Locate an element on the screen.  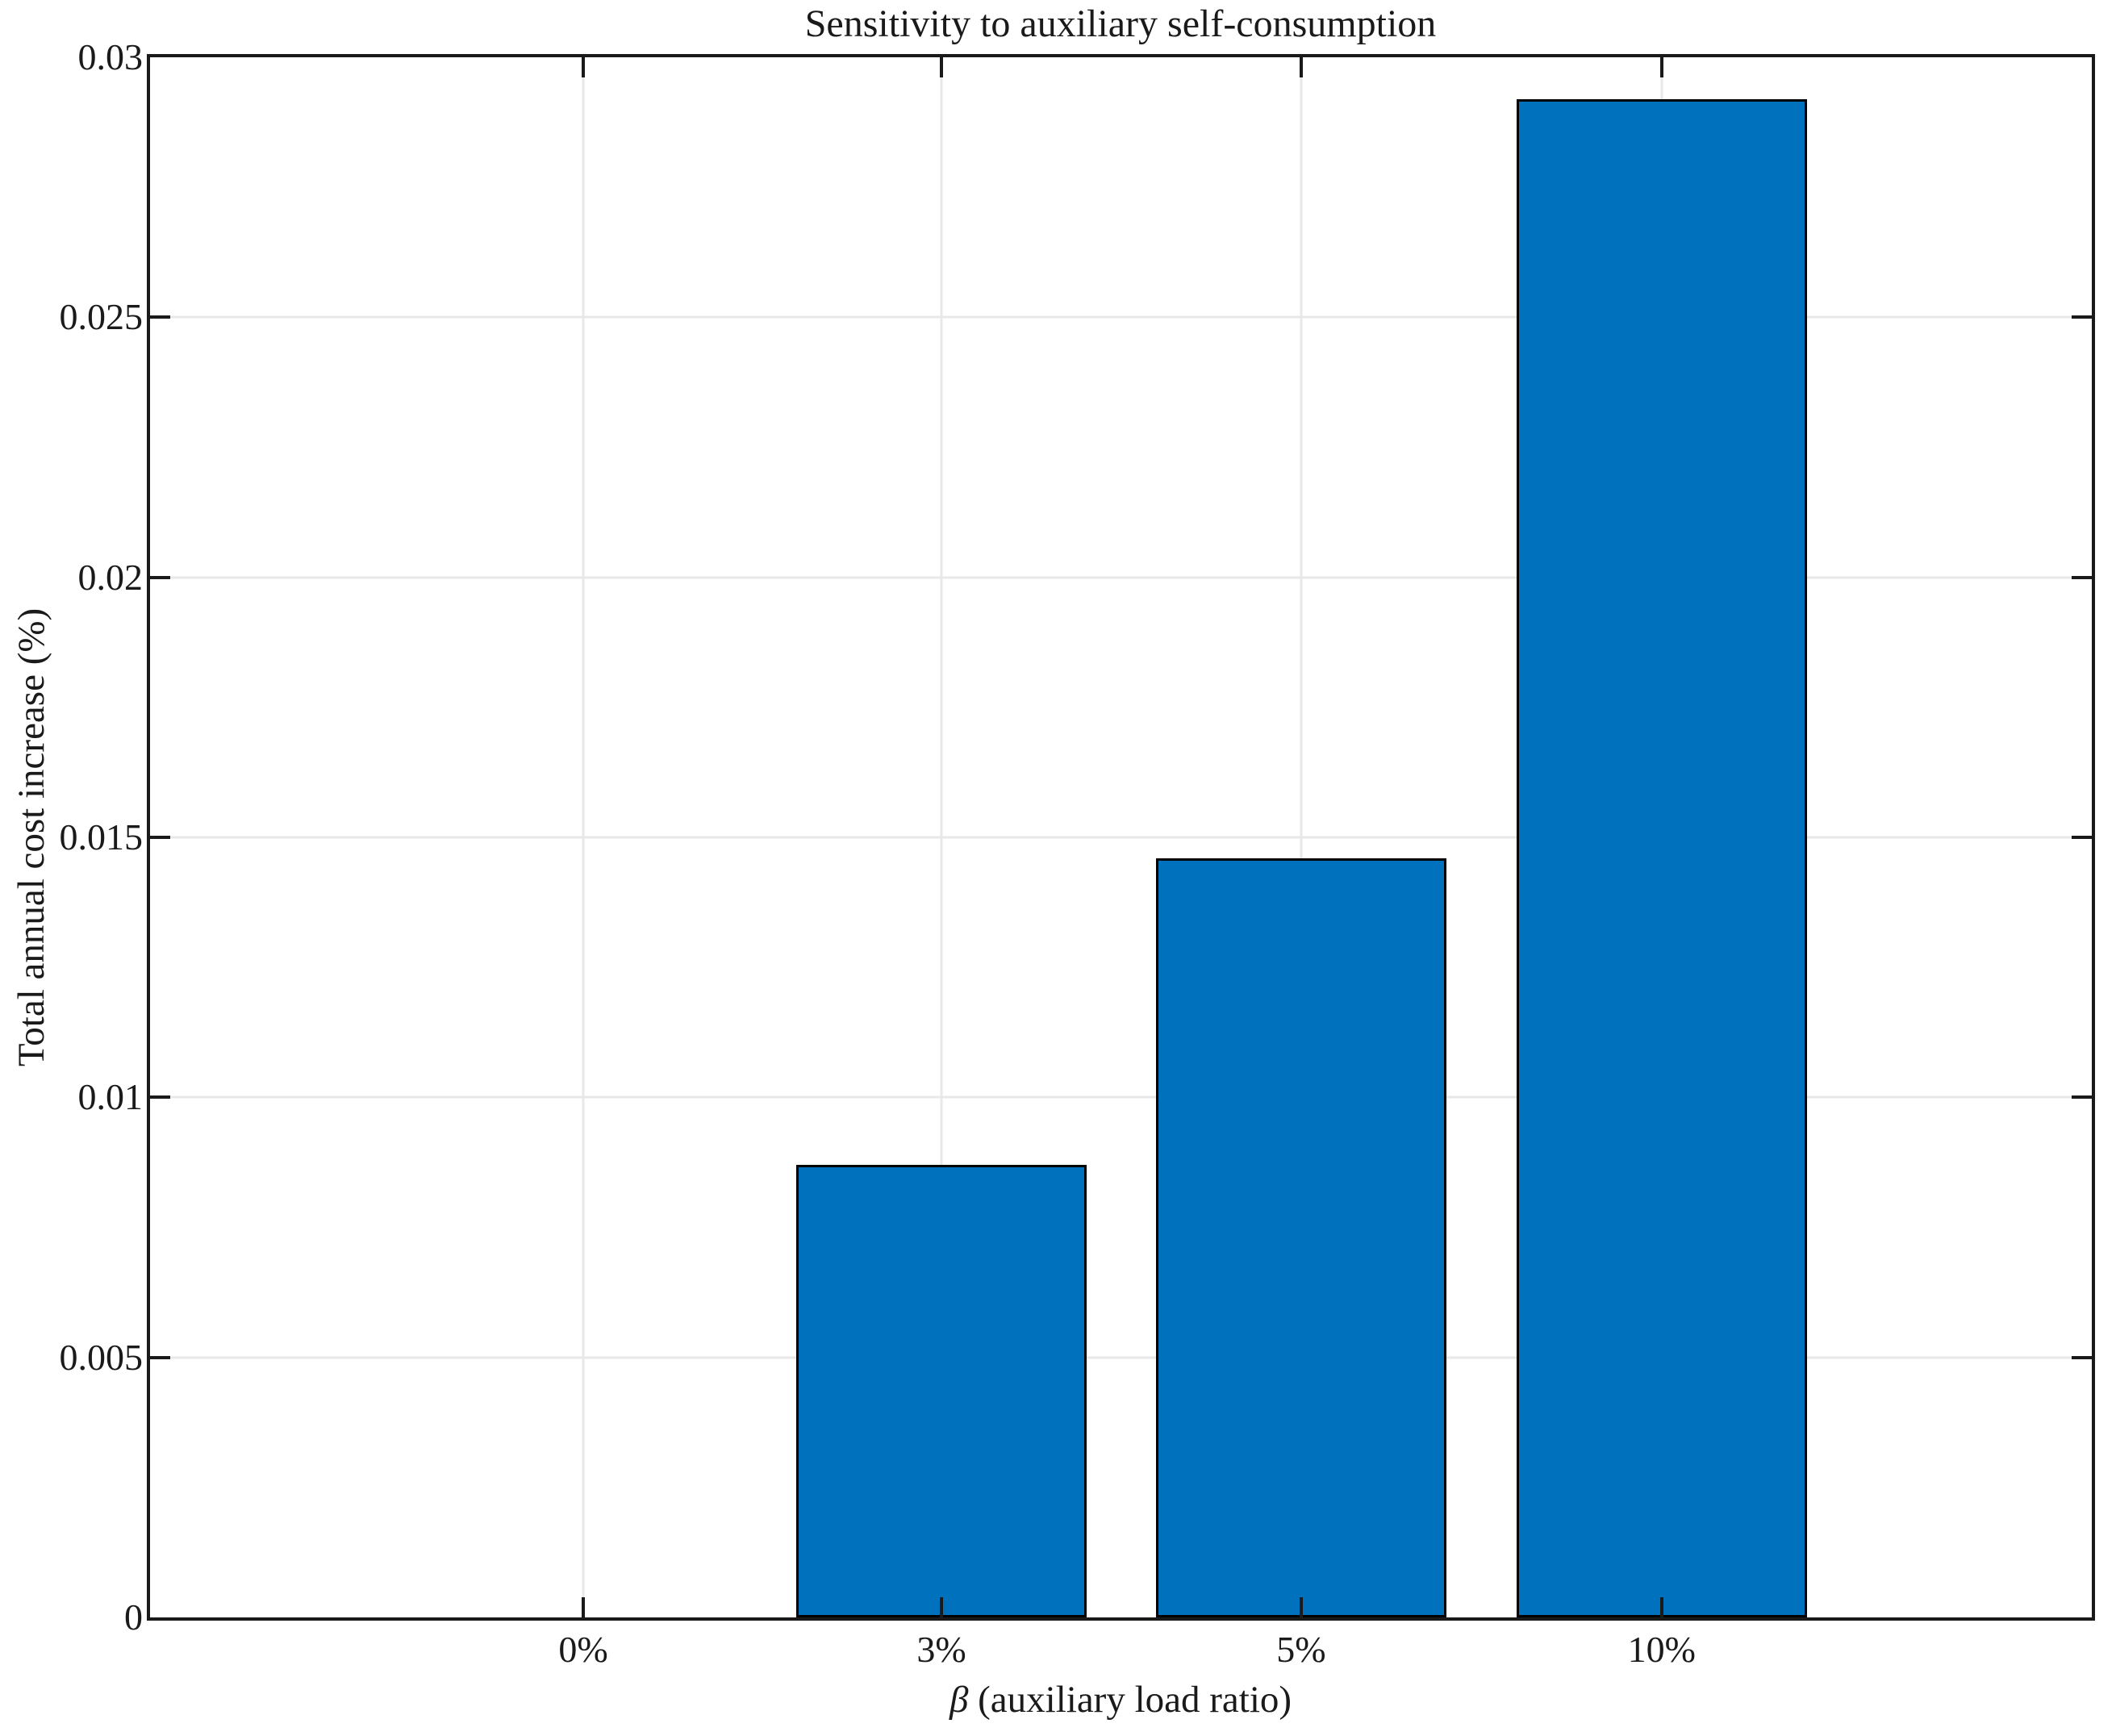
bar-3% is located at coordinates (941, 1391).